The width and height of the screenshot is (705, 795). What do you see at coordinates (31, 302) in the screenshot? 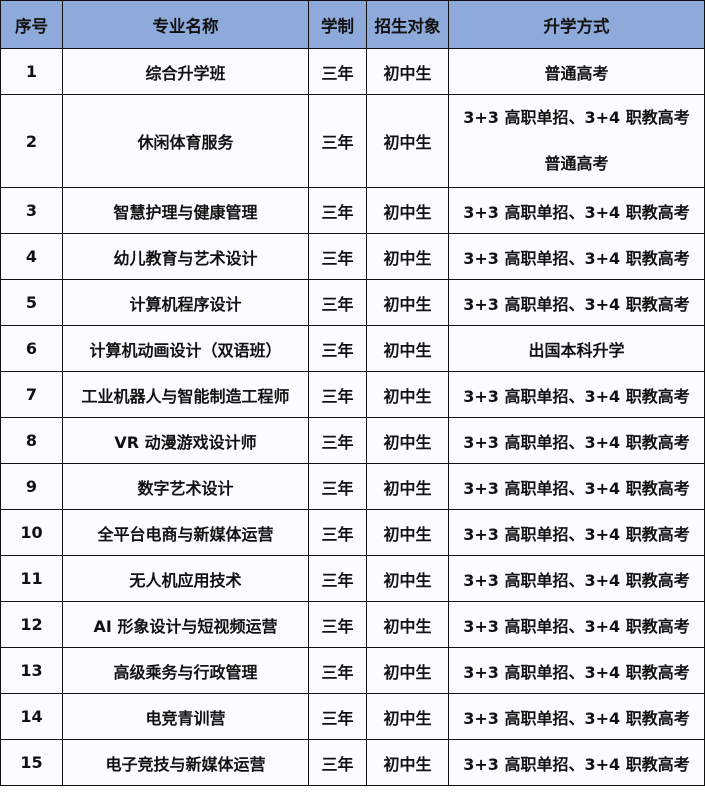
I see `cell-no: 5` at bounding box center [31, 302].